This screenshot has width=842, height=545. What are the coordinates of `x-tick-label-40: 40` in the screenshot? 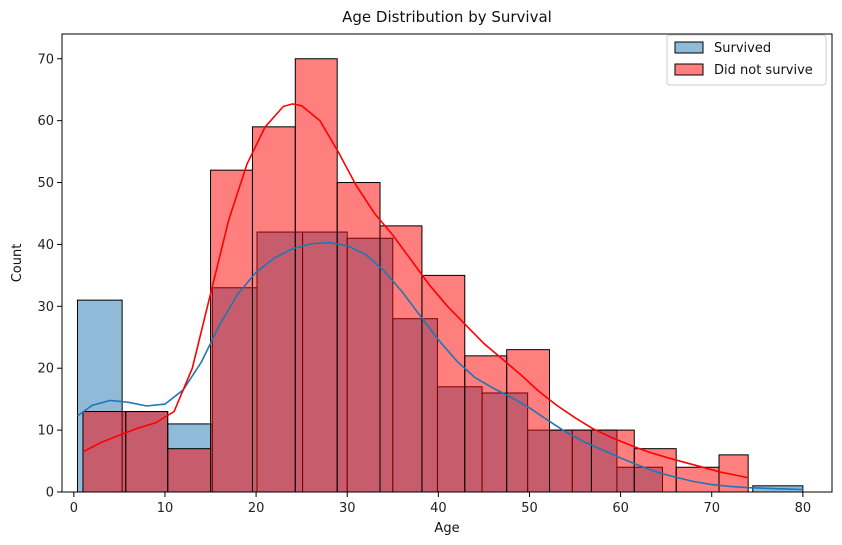 It's located at (438, 508).